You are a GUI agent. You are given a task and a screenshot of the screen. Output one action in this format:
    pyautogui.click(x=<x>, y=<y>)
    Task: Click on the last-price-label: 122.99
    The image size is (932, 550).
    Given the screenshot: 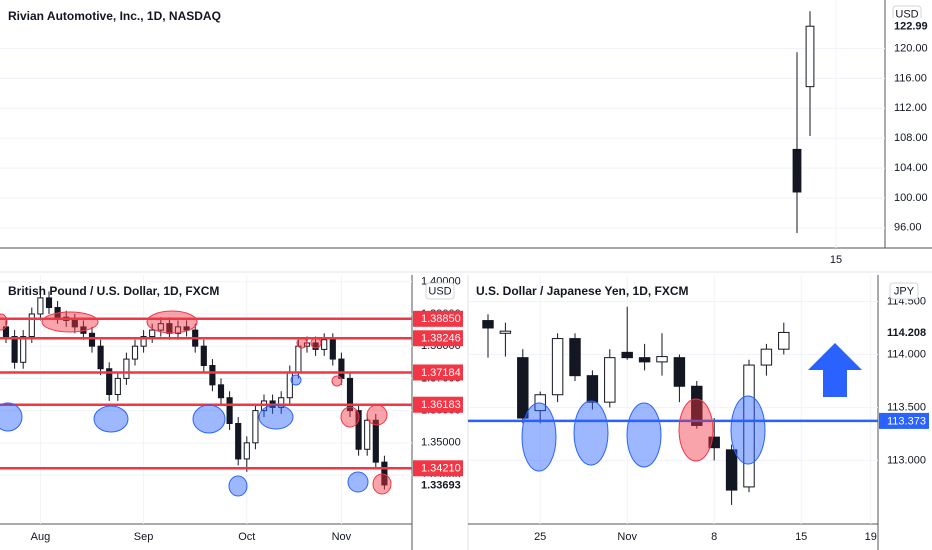 What is the action you would take?
    pyautogui.click(x=911, y=27)
    